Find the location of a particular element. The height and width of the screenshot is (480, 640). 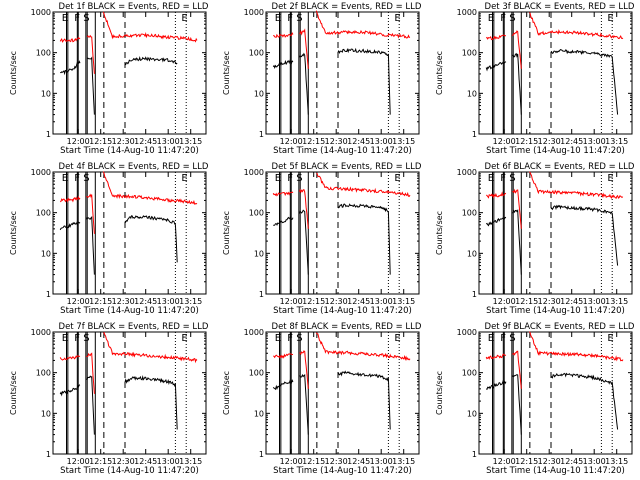

y-tick-label: 1 is located at coordinates (474, 454).